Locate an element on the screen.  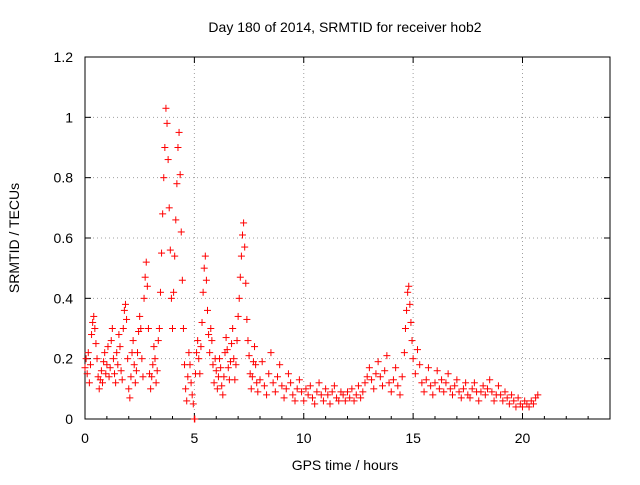
x-tick-label: 10 is located at coordinates (304, 438).